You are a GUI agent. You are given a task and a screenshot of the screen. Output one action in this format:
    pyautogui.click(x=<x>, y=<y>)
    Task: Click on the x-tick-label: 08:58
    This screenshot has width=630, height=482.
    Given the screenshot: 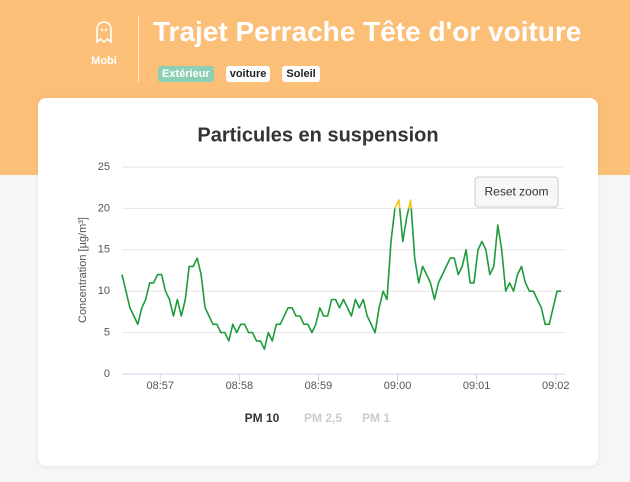 What is the action you would take?
    pyautogui.click(x=240, y=386)
    